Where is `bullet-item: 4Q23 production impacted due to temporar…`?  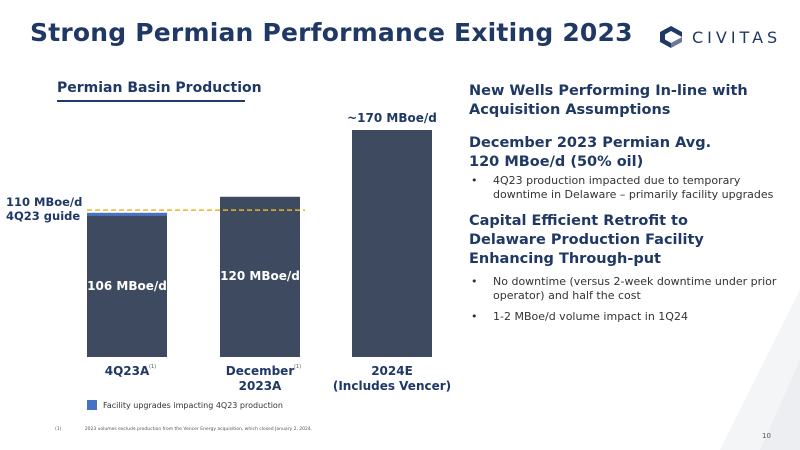
bullet-item: 4Q23 production impacted due to temporar… is located at coordinates (628, 188).